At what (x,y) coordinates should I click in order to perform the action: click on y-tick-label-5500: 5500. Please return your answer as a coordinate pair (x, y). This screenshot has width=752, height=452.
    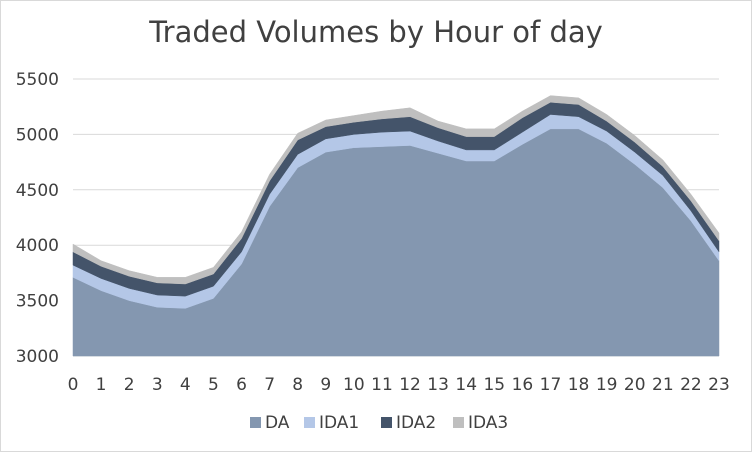
    Looking at the image, I should click on (37, 80).